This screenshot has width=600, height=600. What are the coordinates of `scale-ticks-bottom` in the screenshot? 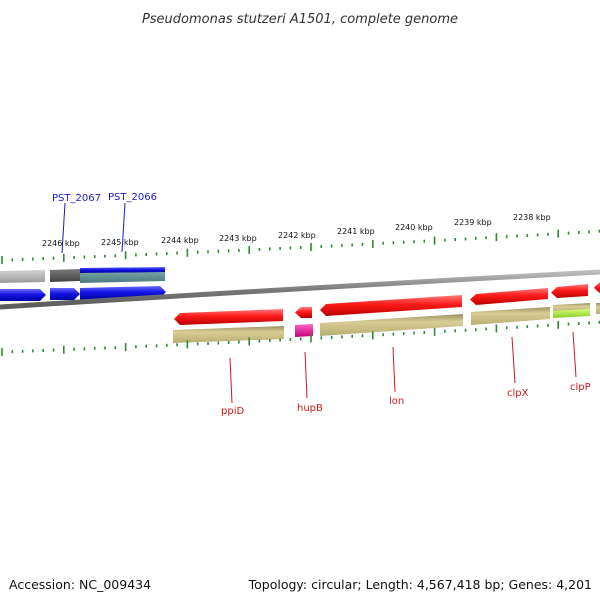 It's located at (300, 338).